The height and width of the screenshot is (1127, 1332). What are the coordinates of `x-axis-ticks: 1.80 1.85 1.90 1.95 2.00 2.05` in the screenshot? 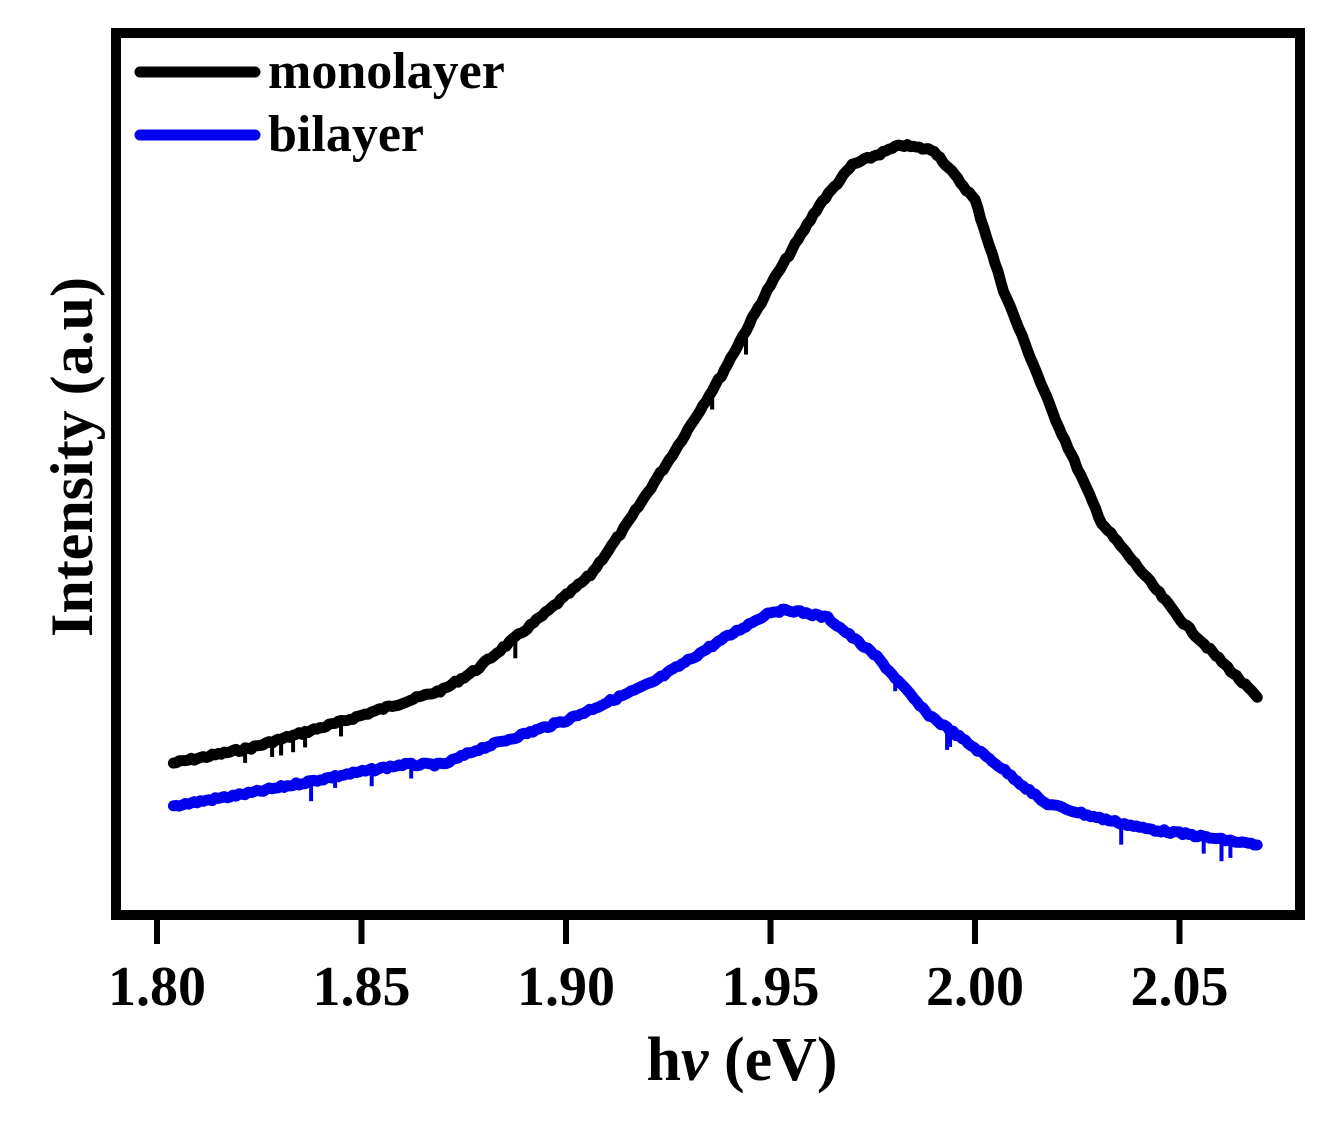 It's located at (668, 968).